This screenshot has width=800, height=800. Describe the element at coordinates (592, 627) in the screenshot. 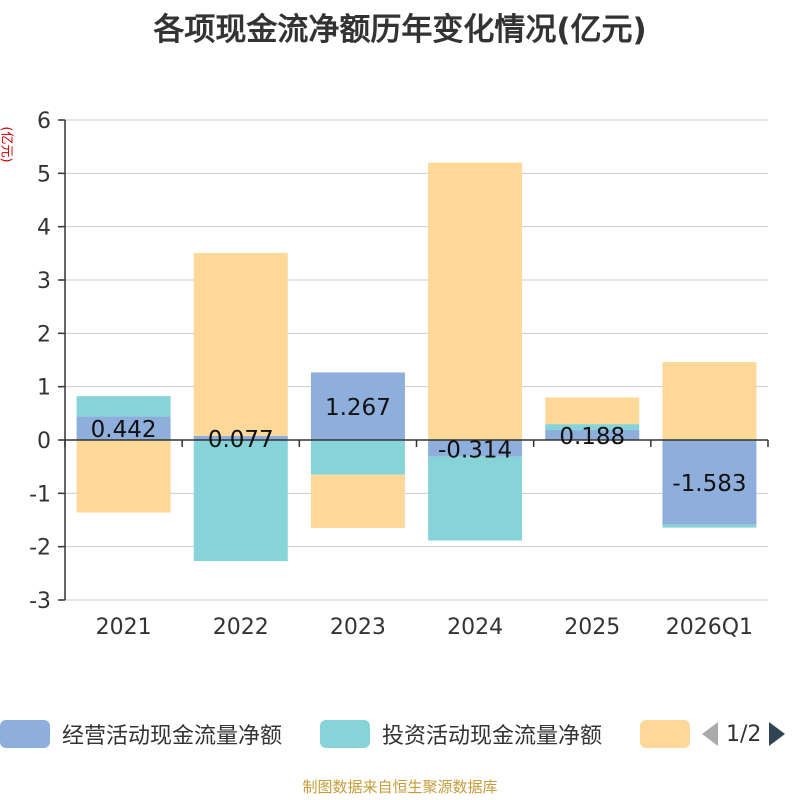

I see `x-tick-label: 2025` at that location.